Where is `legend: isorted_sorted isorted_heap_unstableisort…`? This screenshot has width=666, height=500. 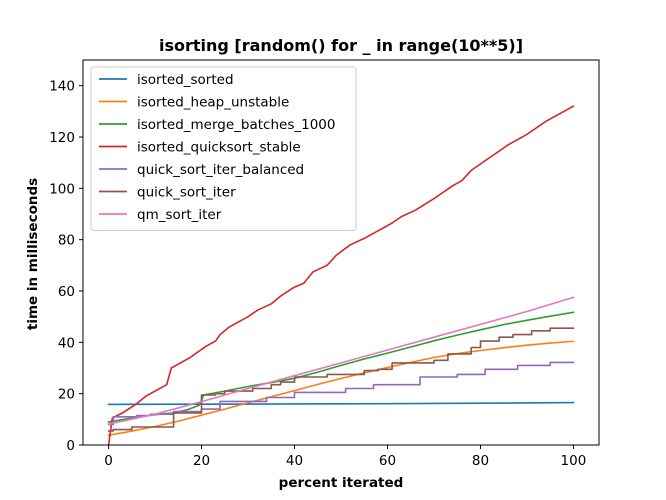
legend: isorted_sorted isorted_heap_unstableisort… is located at coordinates (223, 148).